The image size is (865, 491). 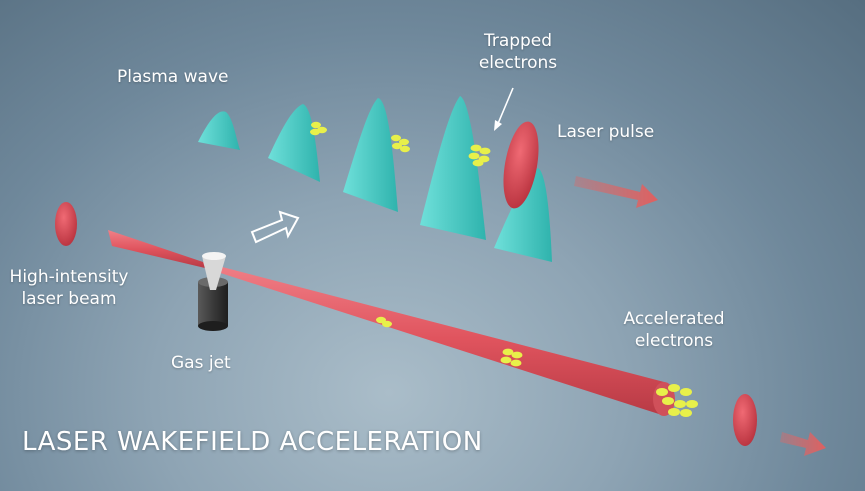 What do you see at coordinates (606, 132) in the screenshot?
I see `label-laser-pulse: Laser pulse` at bounding box center [606, 132].